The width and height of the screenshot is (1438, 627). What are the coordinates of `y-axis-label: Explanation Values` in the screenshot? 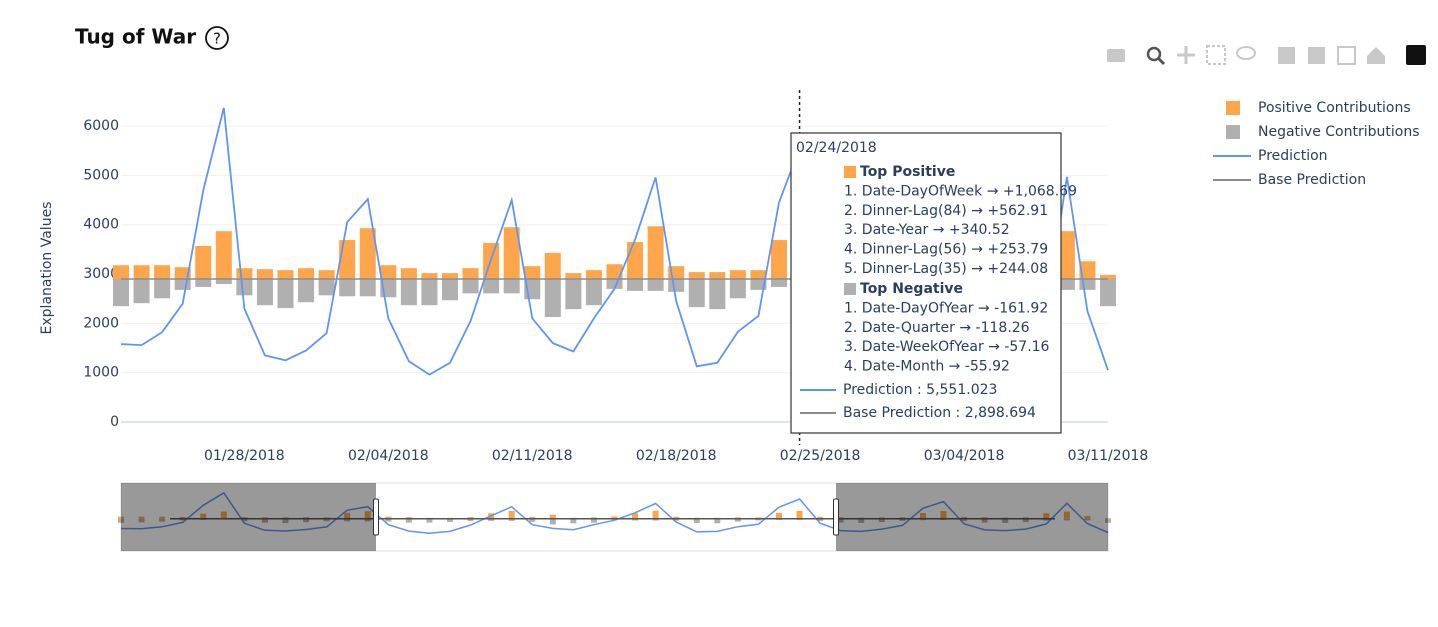 It's located at (47, 268).